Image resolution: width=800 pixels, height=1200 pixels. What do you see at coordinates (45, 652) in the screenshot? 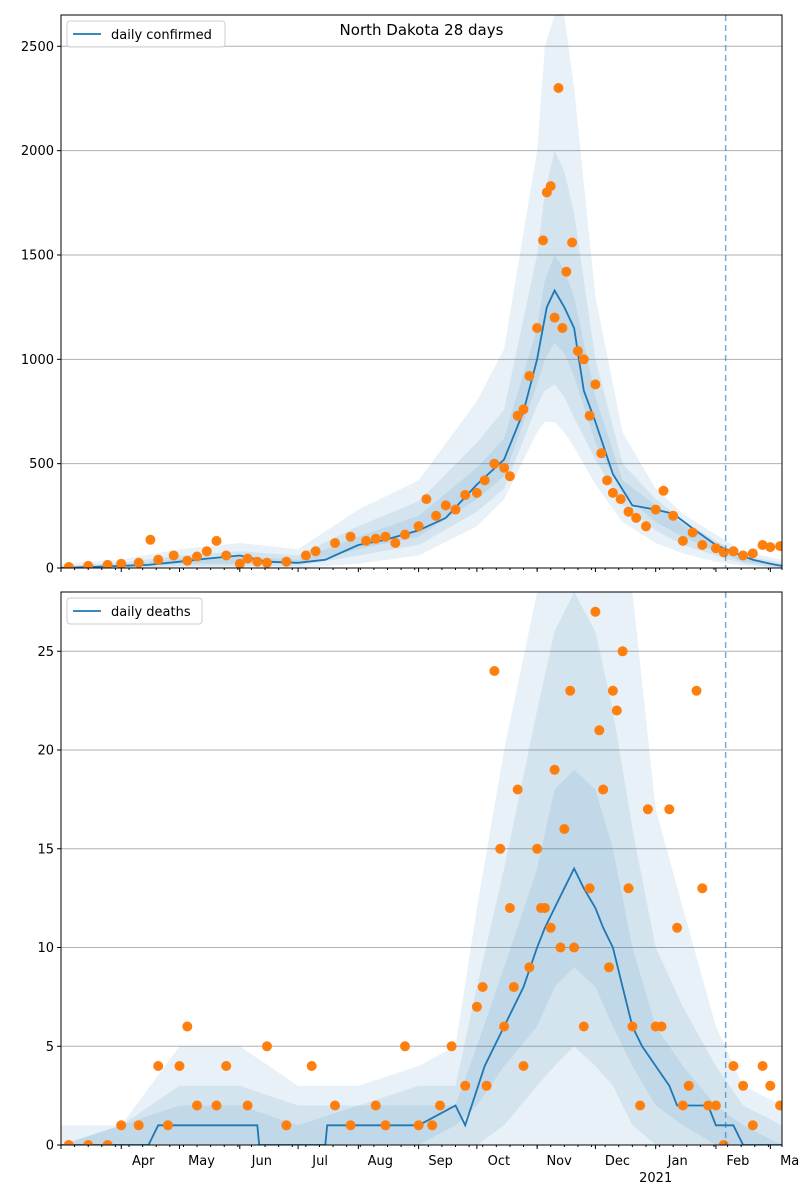
I see `y-tick-label: 25` at bounding box center [45, 652].